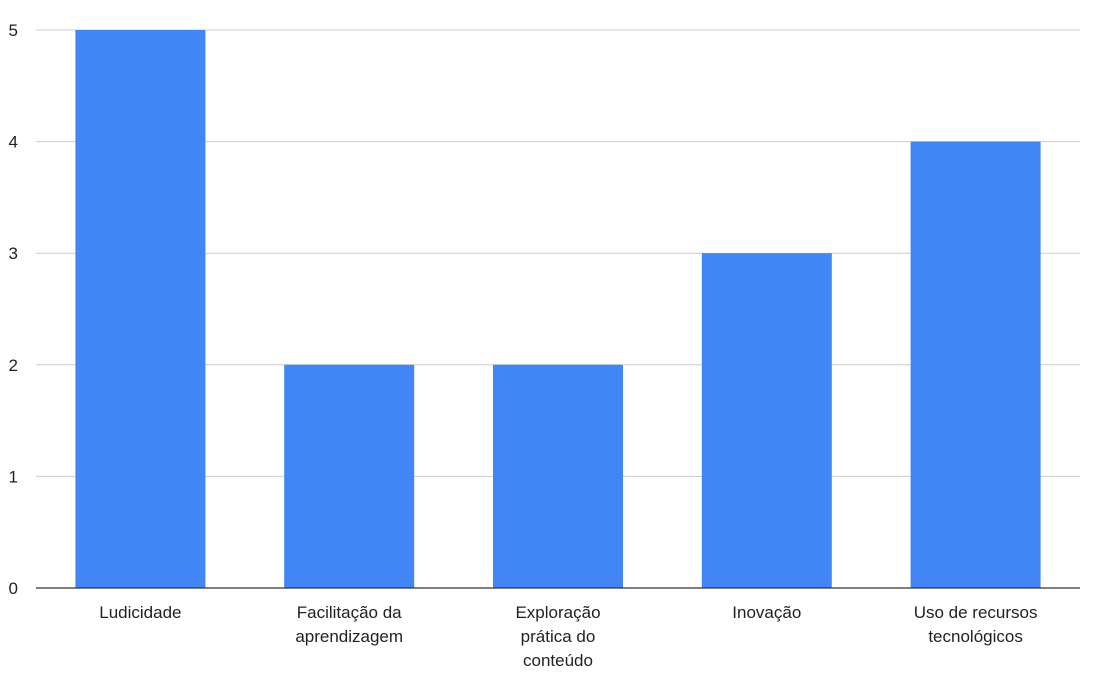 The image size is (1097, 677). What do you see at coordinates (13, 588) in the screenshot?
I see `y-tick-label: 0` at bounding box center [13, 588].